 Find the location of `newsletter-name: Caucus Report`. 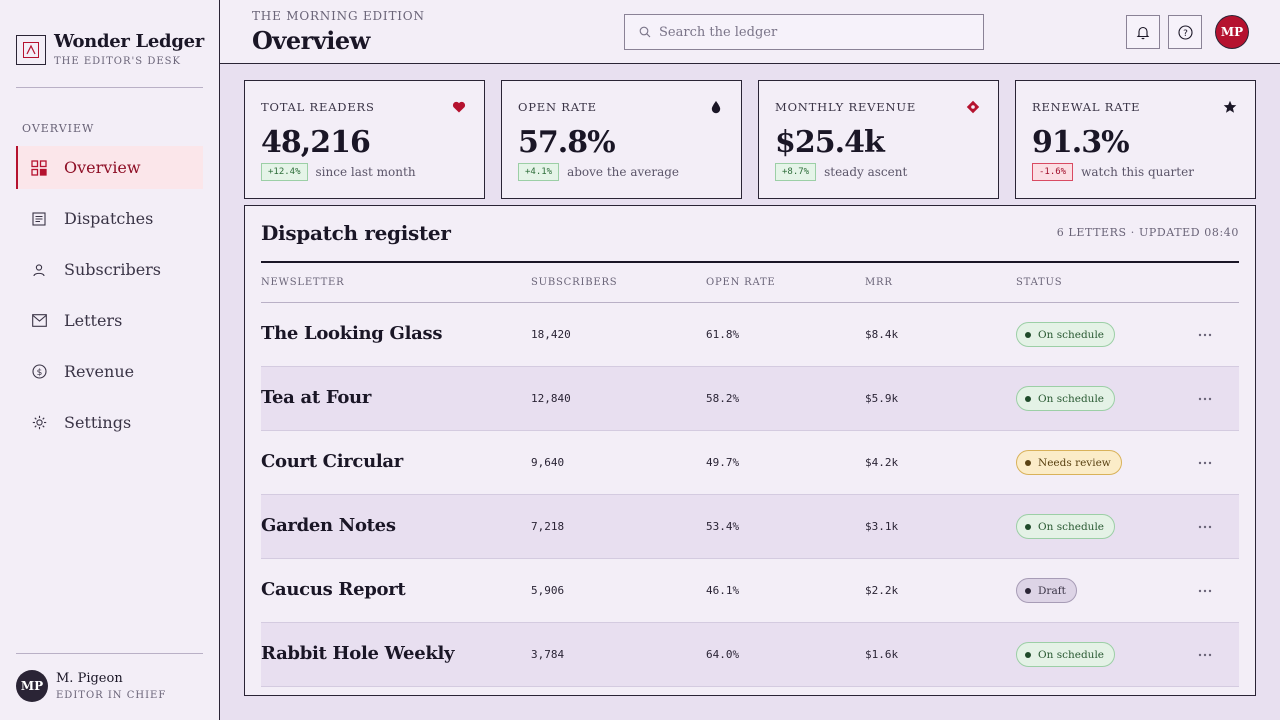

newsletter-name: Caucus Report is located at coordinates (333, 589).